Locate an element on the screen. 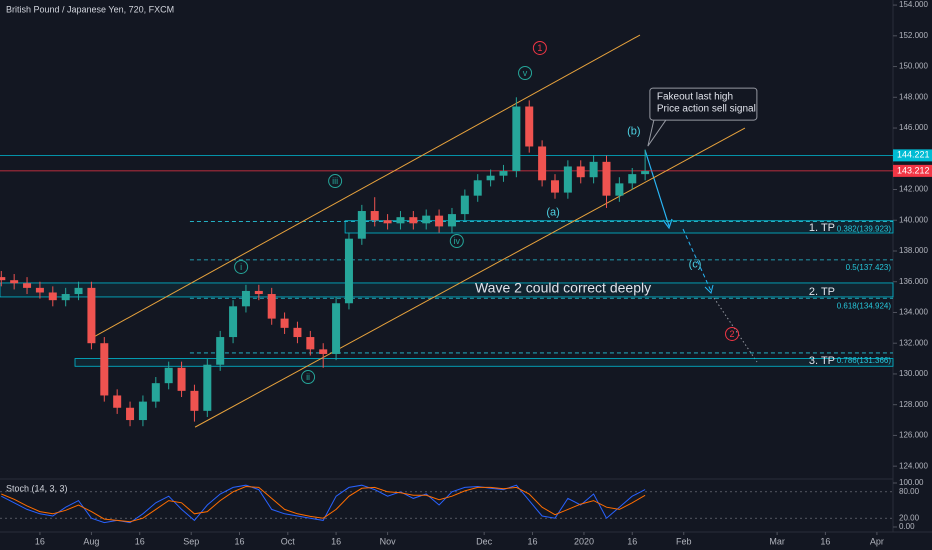 The image size is (932, 550). wave-label: iii is located at coordinates (335, 181).